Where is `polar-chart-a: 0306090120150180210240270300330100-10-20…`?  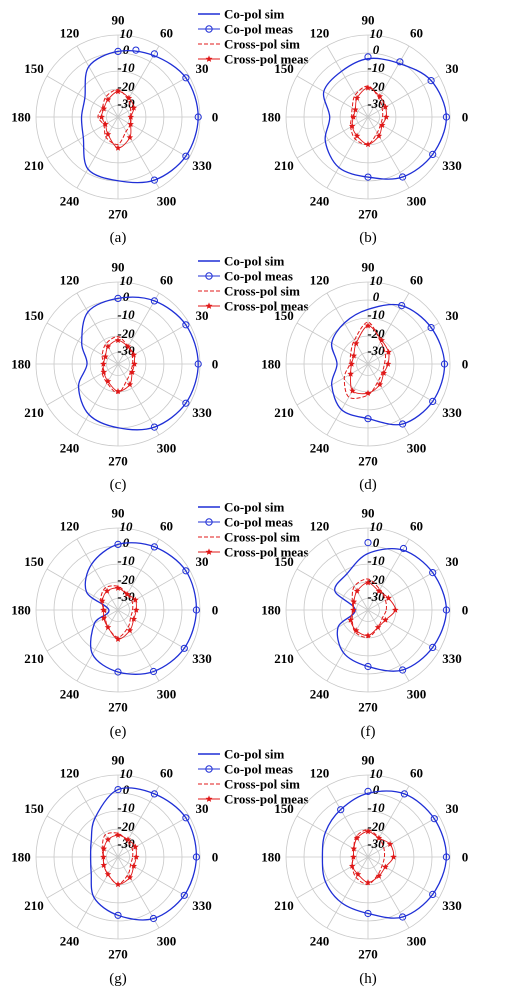
polar-chart-a: 0306090120150180210240270300330100-10-20… is located at coordinates (159, 127).